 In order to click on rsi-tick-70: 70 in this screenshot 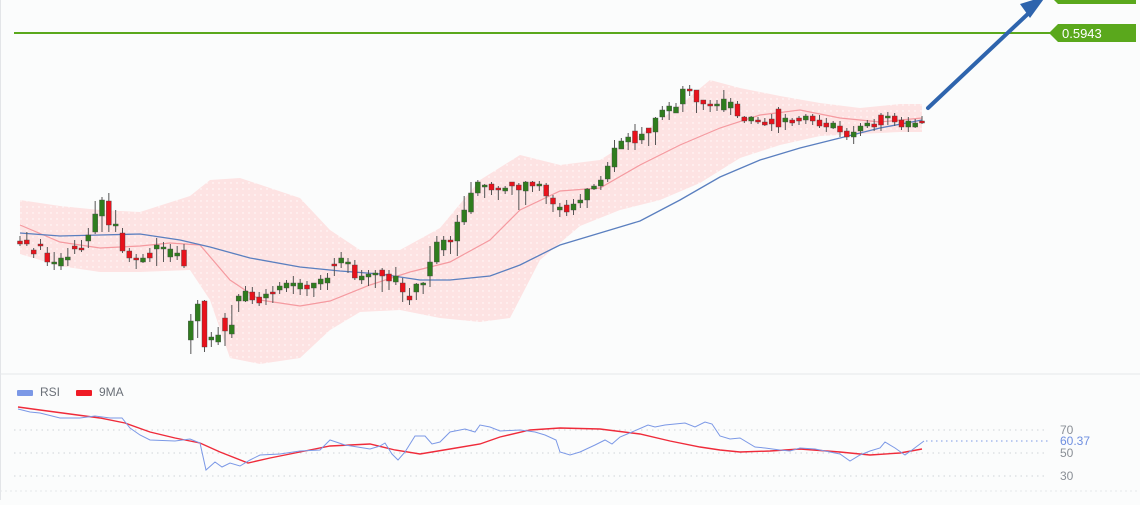, I will do `click(1067, 430)`.